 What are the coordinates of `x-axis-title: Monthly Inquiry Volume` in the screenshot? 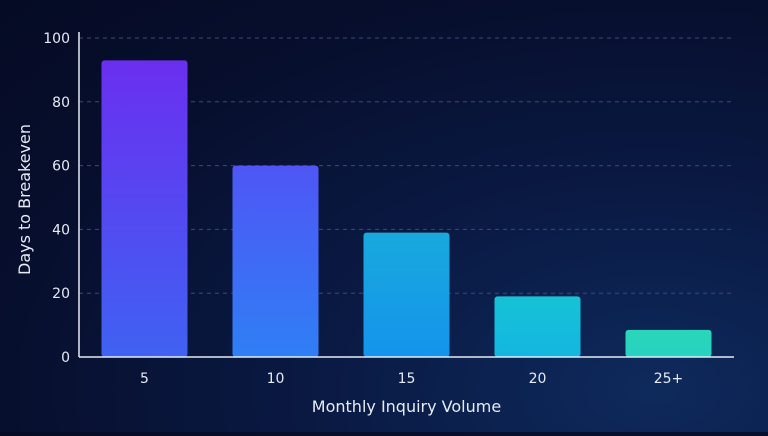 It's located at (406, 406).